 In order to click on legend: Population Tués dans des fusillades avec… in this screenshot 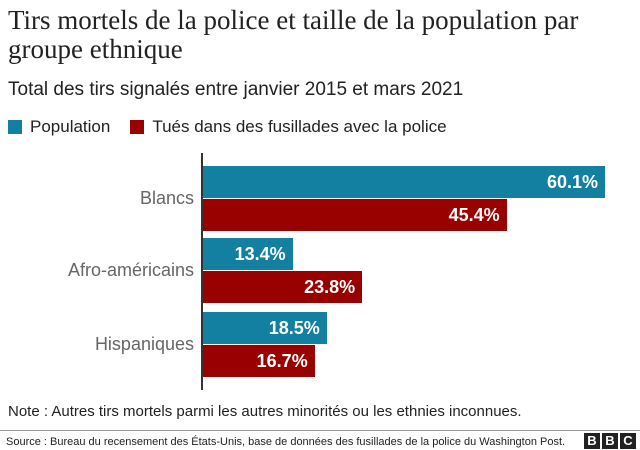, I will do `click(227, 127)`.